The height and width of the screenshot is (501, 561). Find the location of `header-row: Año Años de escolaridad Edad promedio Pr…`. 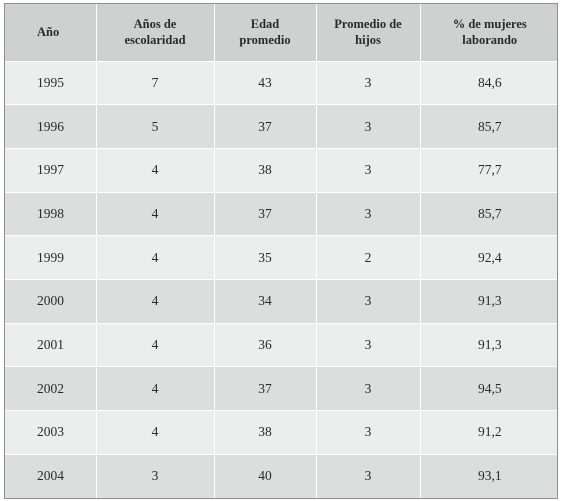

header-row: Año Años de escolaridad Edad promedio Pr… is located at coordinates (281, 32).